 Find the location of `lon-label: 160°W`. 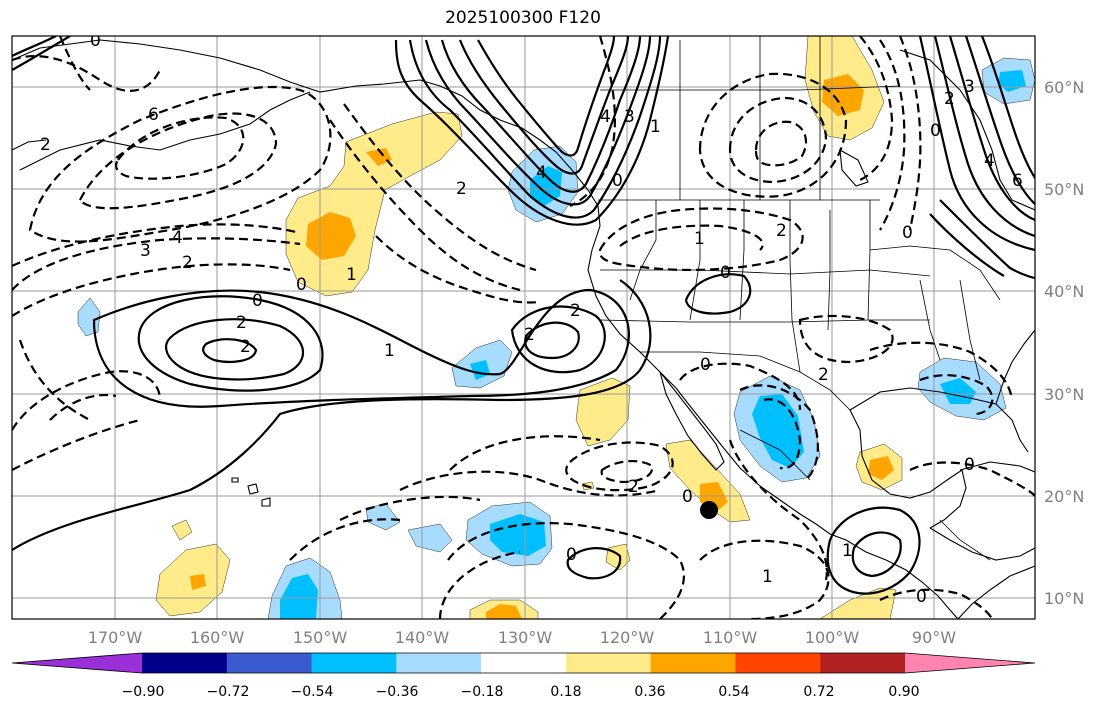

lon-label: 160°W is located at coordinates (217, 637).